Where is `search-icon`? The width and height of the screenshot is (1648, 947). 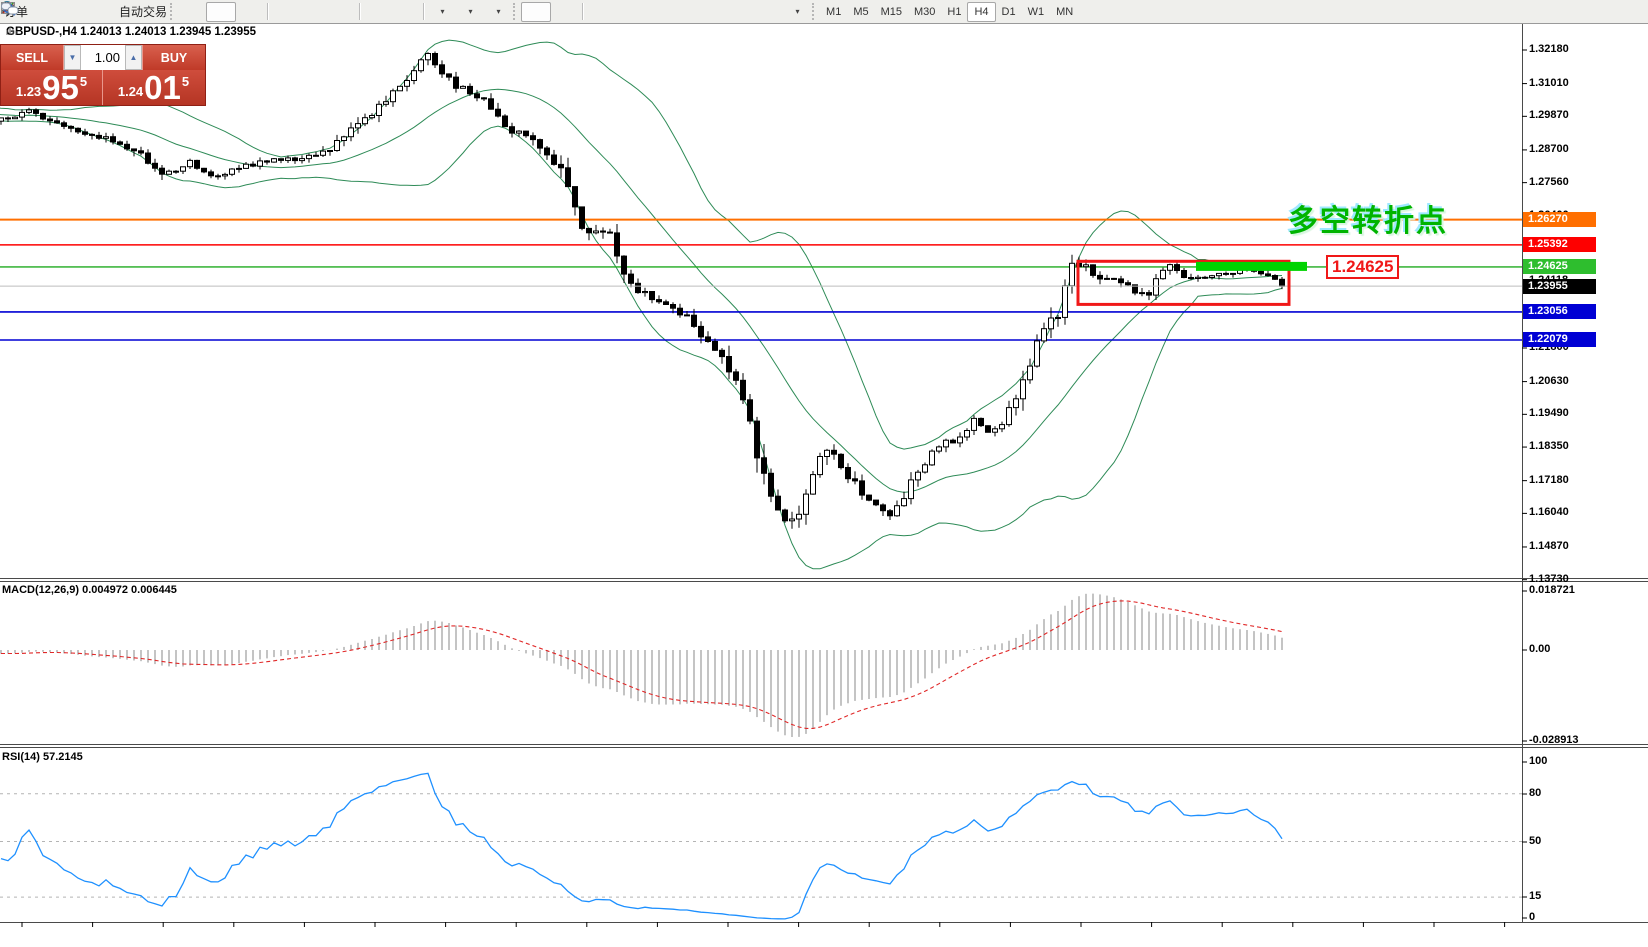
search-icon is located at coordinates (808, 12).